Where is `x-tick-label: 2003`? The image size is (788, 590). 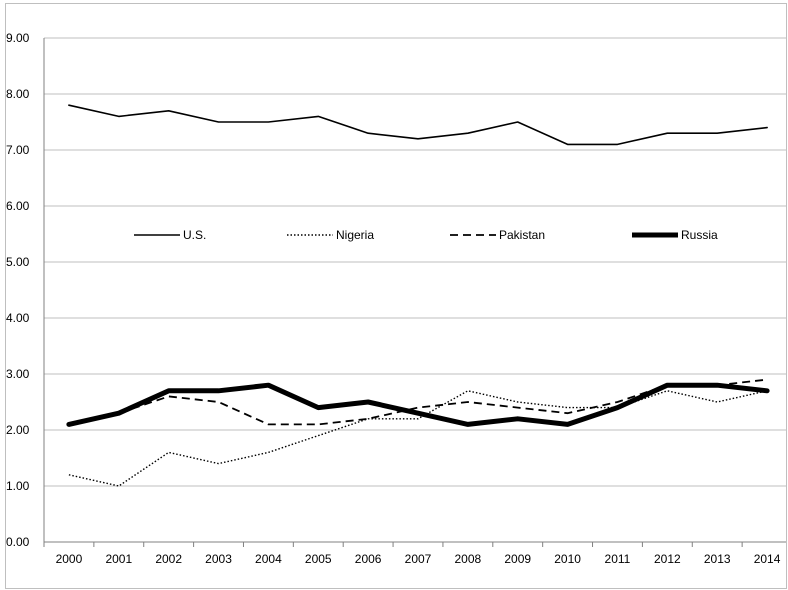 x-tick-label: 2003 is located at coordinates (218, 559).